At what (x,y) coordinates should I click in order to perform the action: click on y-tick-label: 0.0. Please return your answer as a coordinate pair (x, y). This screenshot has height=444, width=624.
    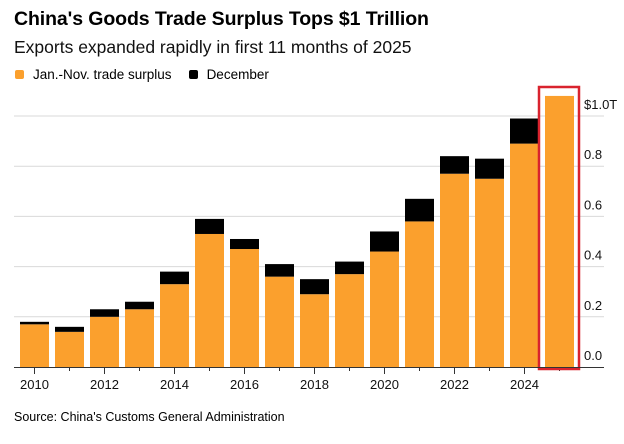
    Looking at the image, I should click on (593, 355).